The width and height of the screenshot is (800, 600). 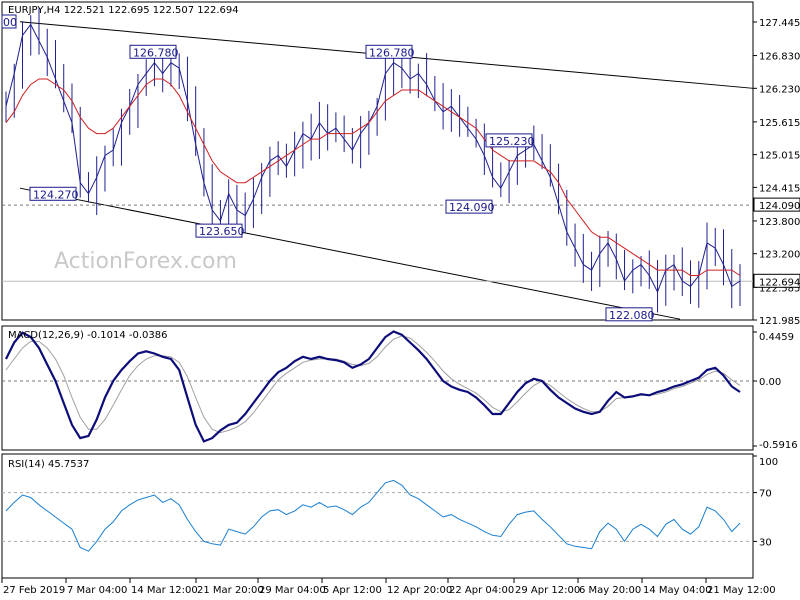 What do you see at coordinates (779, 57) in the screenshot?
I see `price-y-tick-label: 126.830` at bounding box center [779, 57].